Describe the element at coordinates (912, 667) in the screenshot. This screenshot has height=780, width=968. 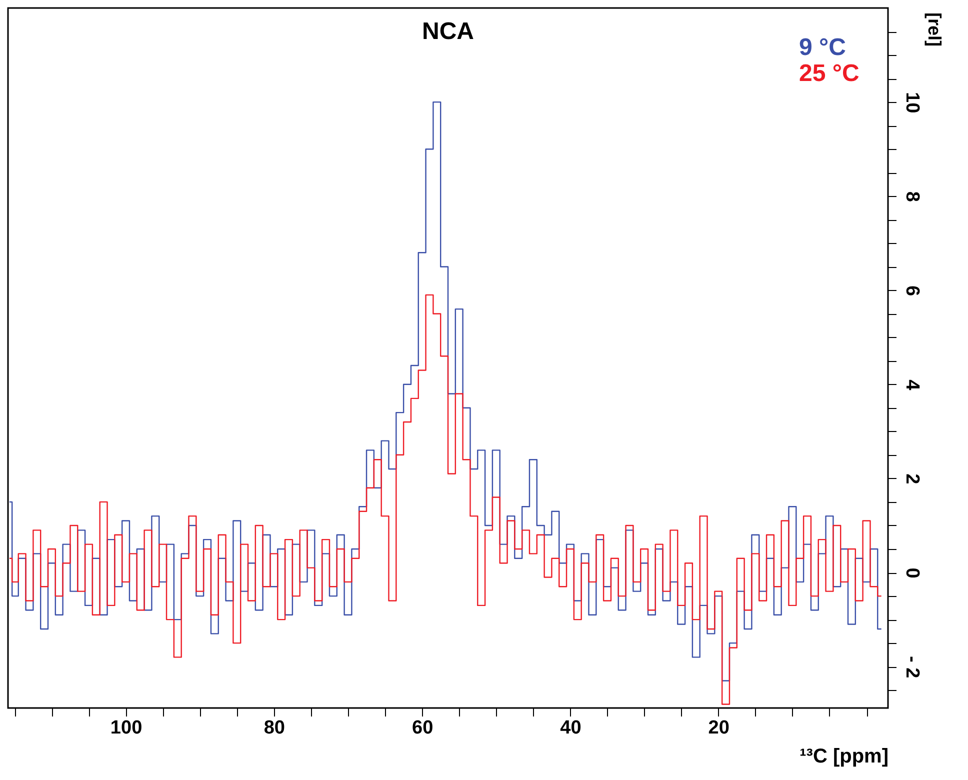
I see `y-tick-label: - 2` at that location.